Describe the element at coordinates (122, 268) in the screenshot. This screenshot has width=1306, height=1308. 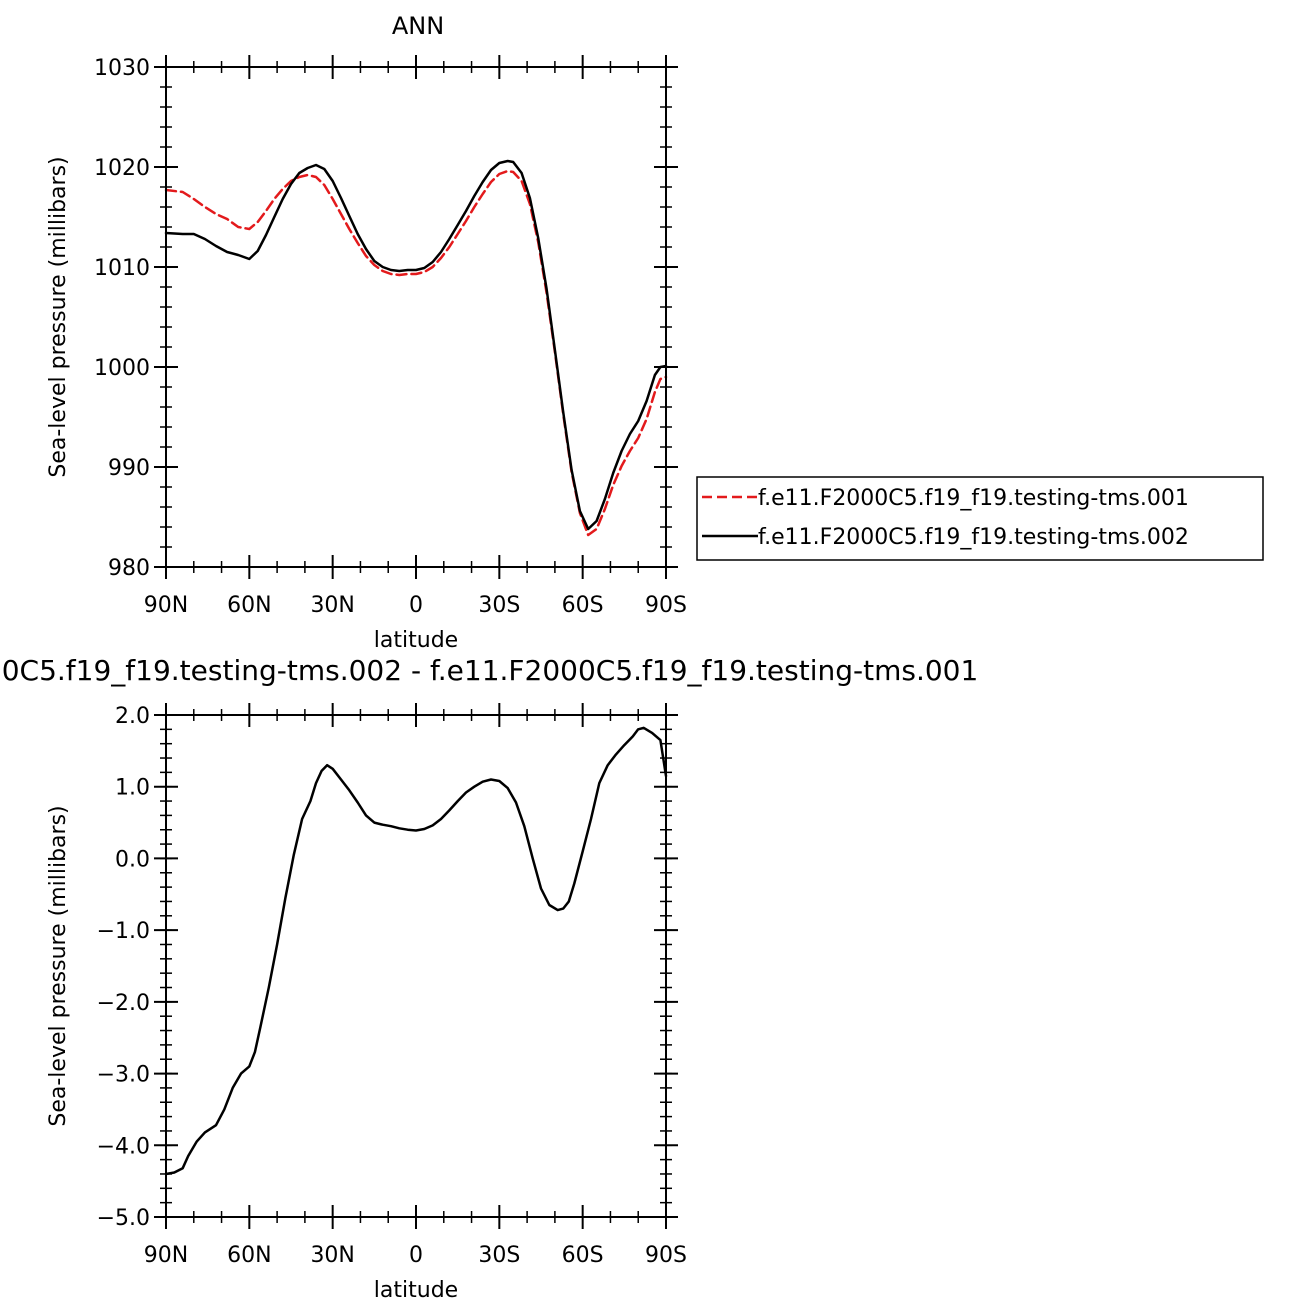
I see `y-tick-label: 1010` at that location.